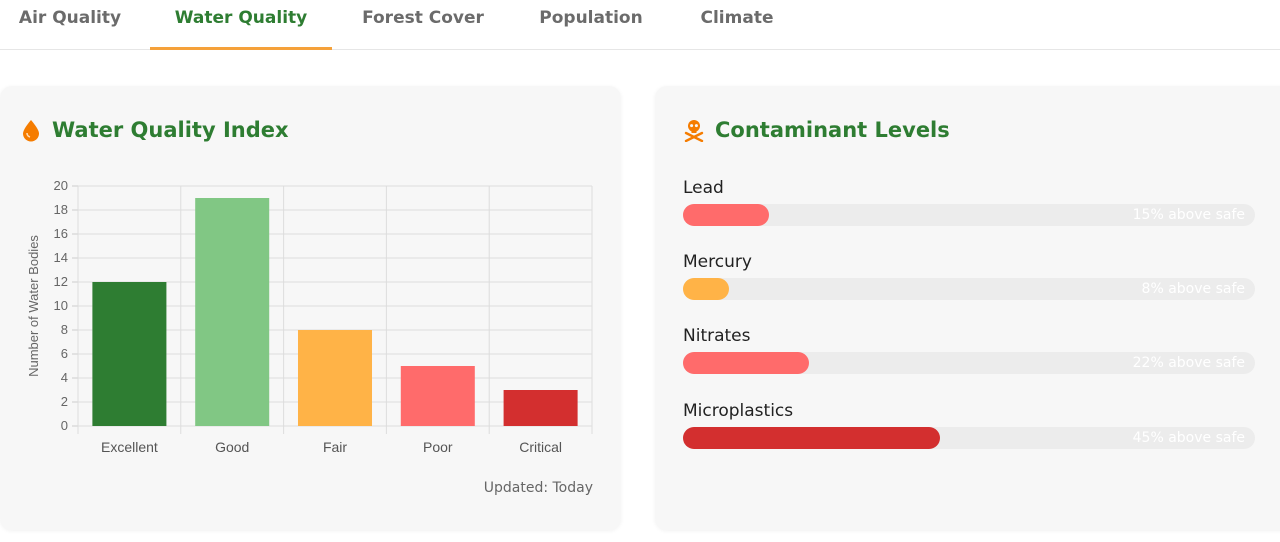  Describe the element at coordinates (717, 262) in the screenshot. I see `contaminant-label: Mercury` at that location.